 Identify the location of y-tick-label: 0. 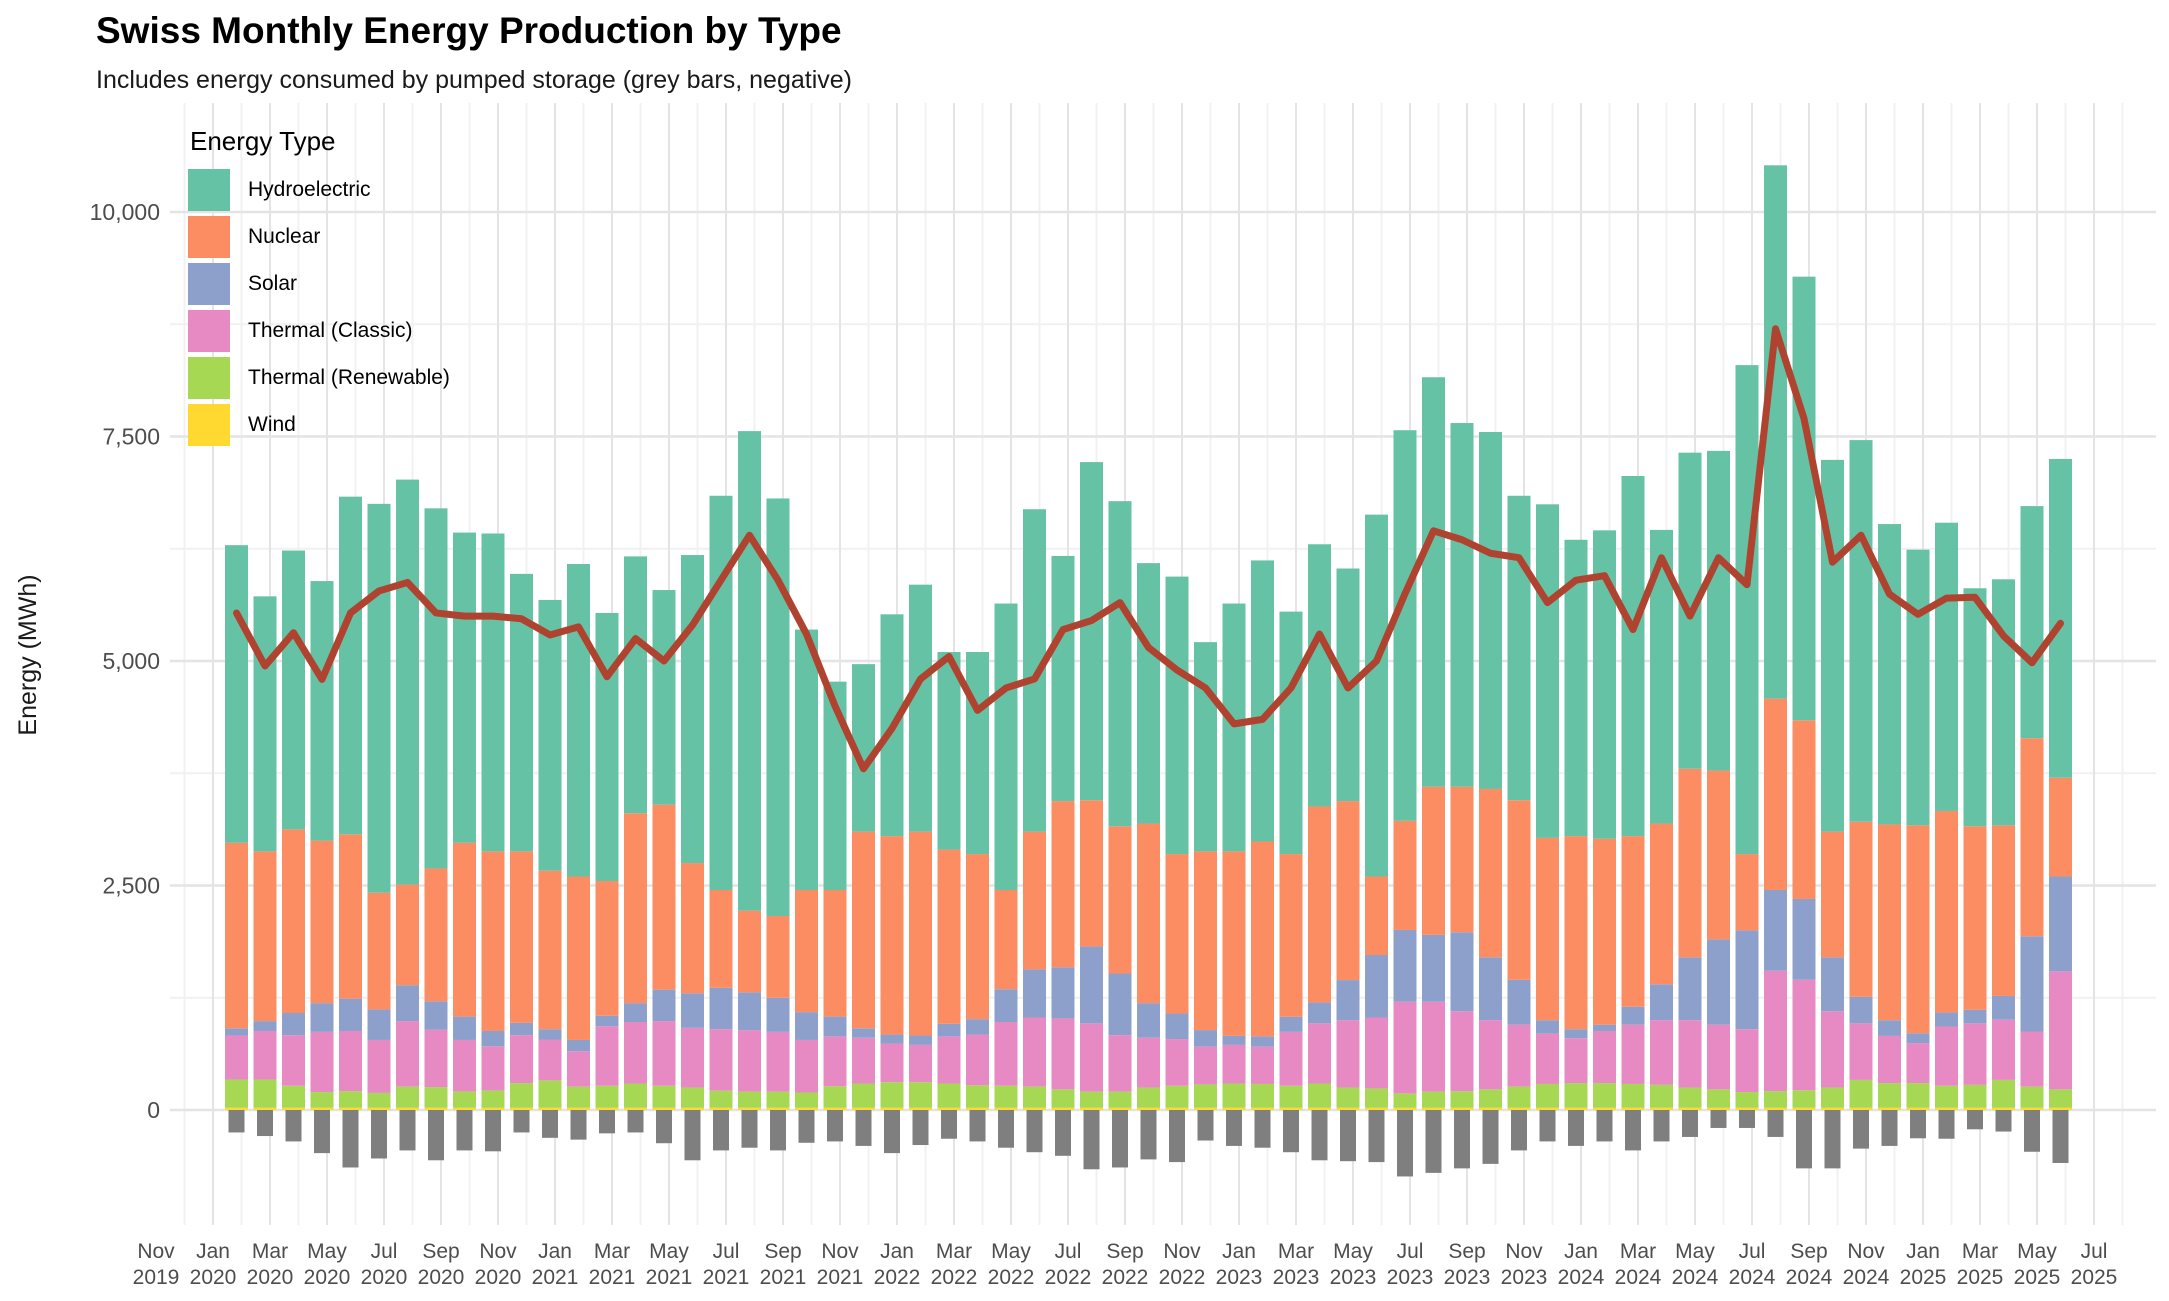
(153, 1110).